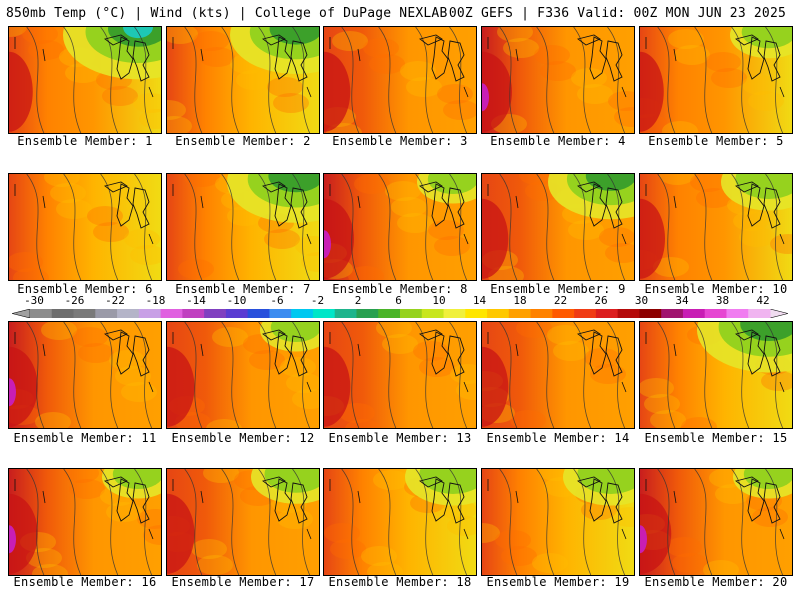  Describe the element at coordinates (520, 300) in the screenshot. I see `colorbar-tick-label: 18` at that location.